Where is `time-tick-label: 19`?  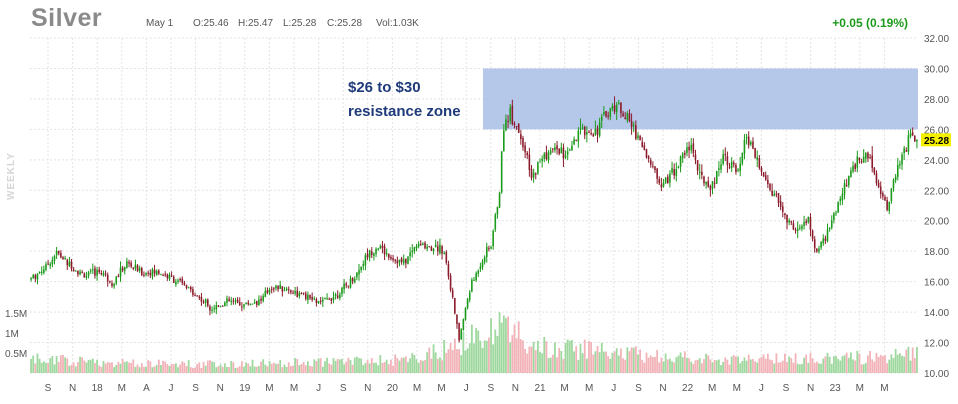 time-tick-label: 19 is located at coordinates (245, 388).